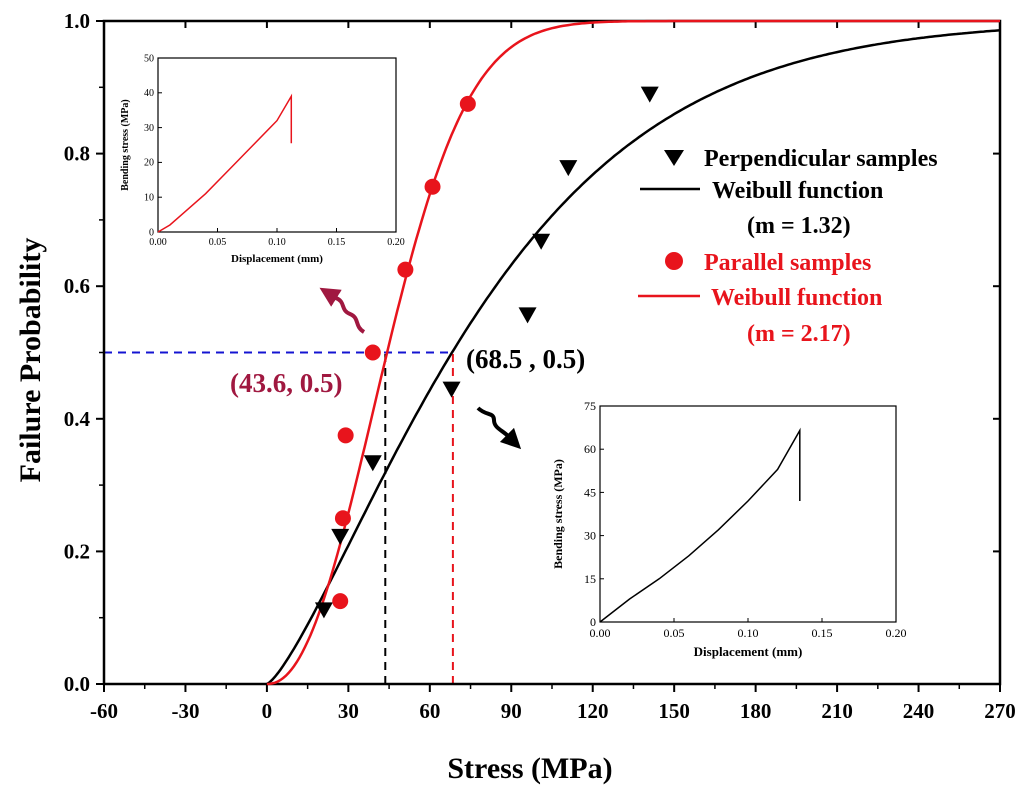 The height and width of the screenshot is (790, 1024). What do you see at coordinates (748, 633) in the screenshot?
I see `perpendicular-inset-x-tick-label: 0.10` at bounding box center [748, 633].